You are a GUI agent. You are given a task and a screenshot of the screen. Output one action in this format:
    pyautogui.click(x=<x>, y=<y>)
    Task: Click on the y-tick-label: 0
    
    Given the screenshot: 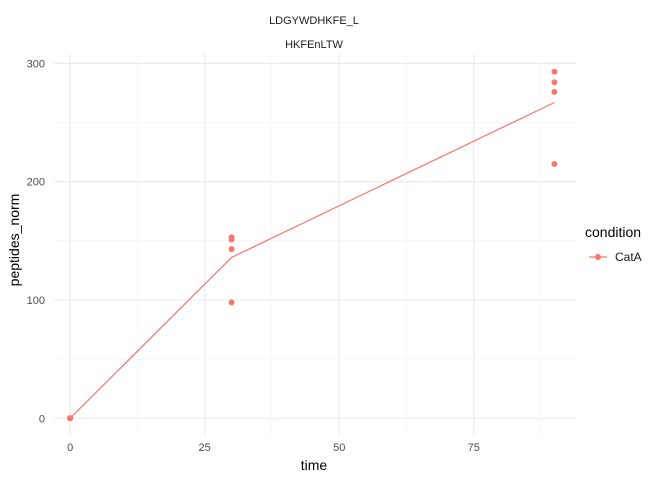 What is the action you would take?
    pyautogui.click(x=42, y=419)
    